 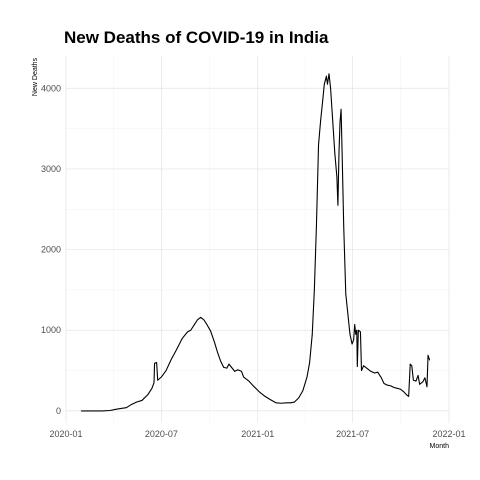 I want to click on x-axis-ticks: 2020-01 2020-07 2021-01 2021-07 2022-01, so click(x=257, y=434).